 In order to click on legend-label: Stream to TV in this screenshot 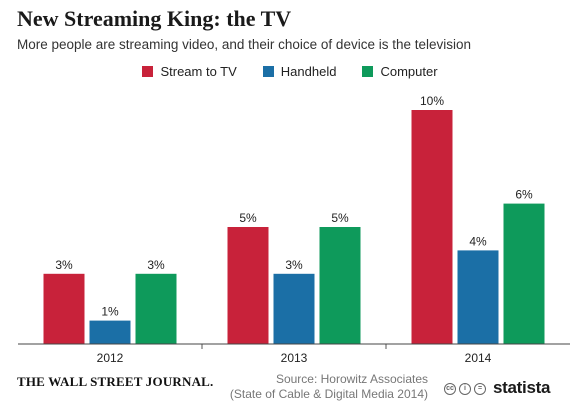, I will do `click(198, 71)`.